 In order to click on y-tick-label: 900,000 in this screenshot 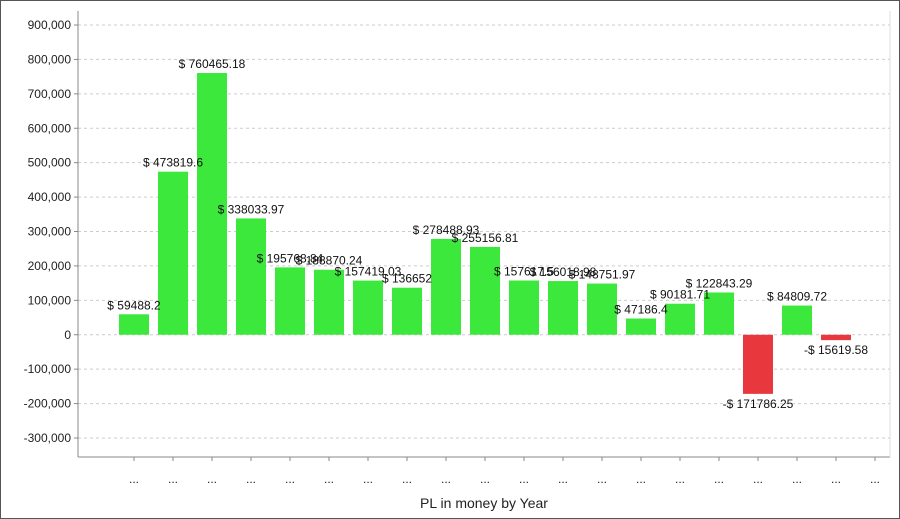, I will do `click(50, 25)`.